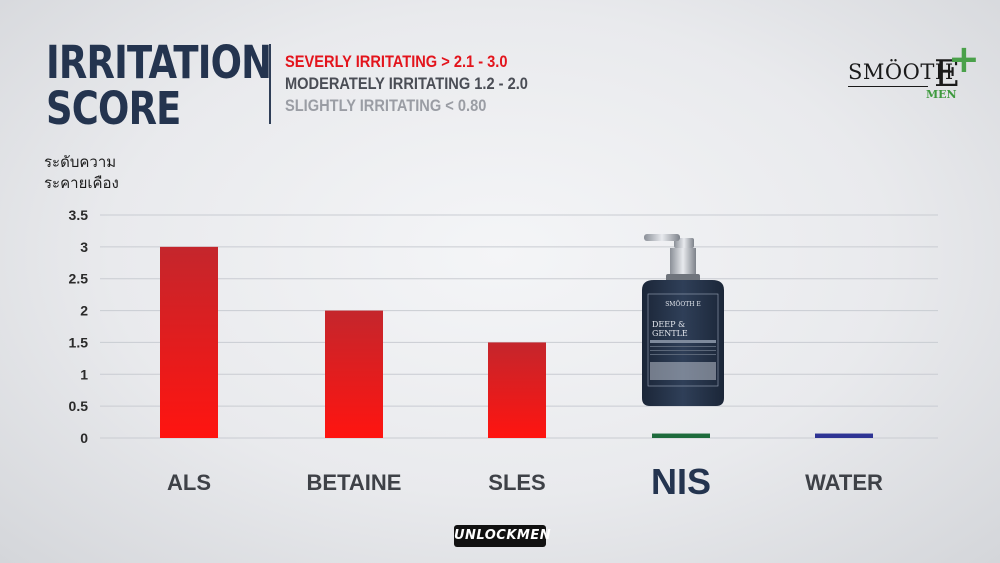 This screenshot has height=563, width=1000. What do you see at coordinates (516, 482) in the screenshot?
I see `x-category-label: SLES` at bounding box center [516, 482].